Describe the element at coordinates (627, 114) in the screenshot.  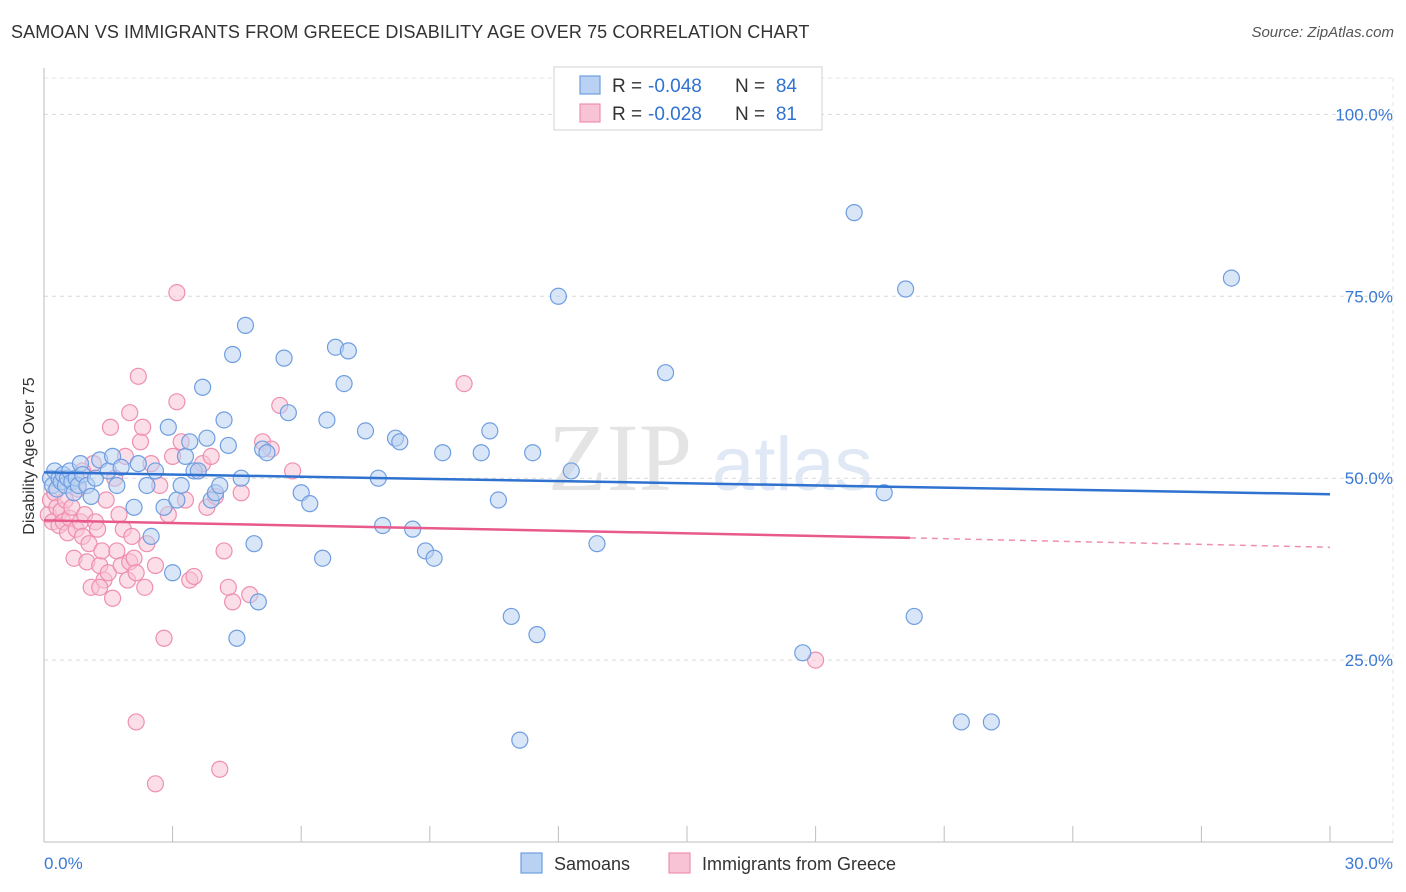
I see `legend-r-label-2: R =` at that location.